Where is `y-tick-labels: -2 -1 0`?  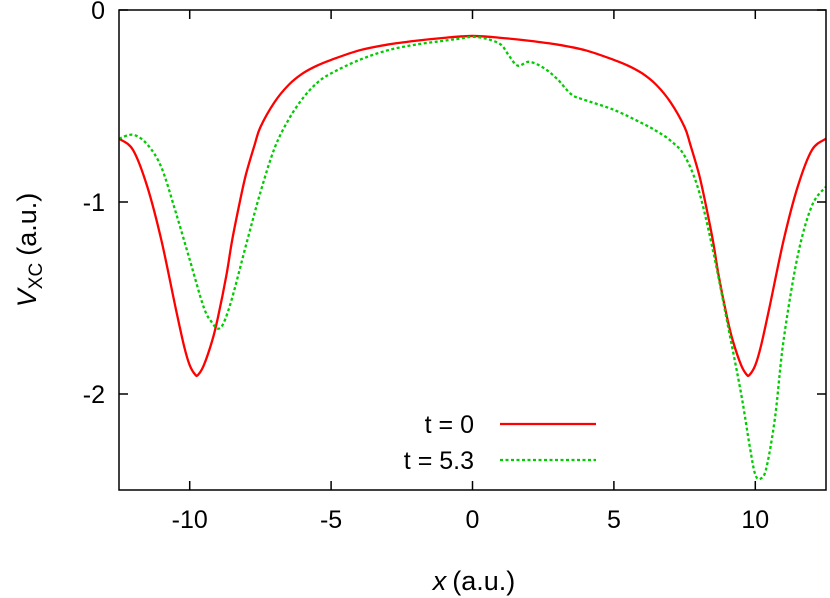
y-tick-labels: -2 -1 0 is located at coordinates (94, 204).